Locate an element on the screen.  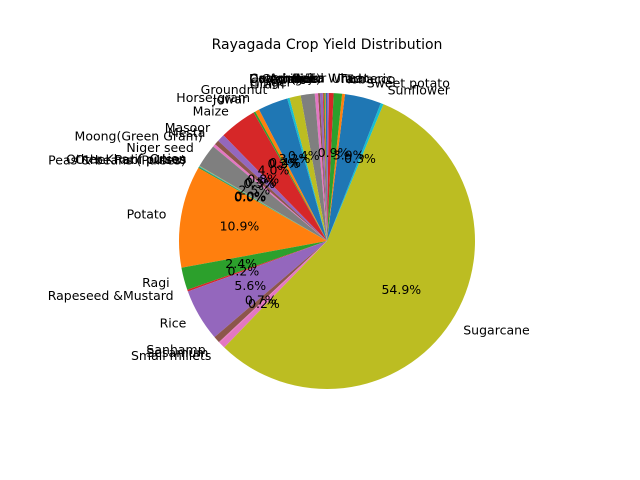
slice-label-dry-chillies: Dry chillies is located at coordinates (283, 78).